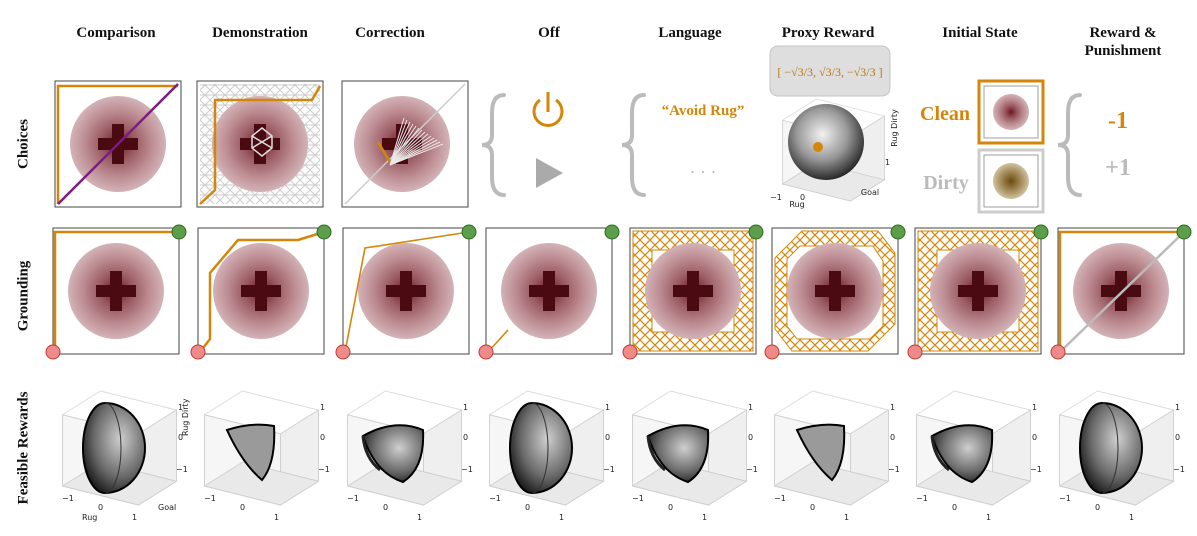 This screenshot has width=1197, height=536. Describe the element at coordinates (384, 152) in the screenshot. I see `correction-path` at that location.